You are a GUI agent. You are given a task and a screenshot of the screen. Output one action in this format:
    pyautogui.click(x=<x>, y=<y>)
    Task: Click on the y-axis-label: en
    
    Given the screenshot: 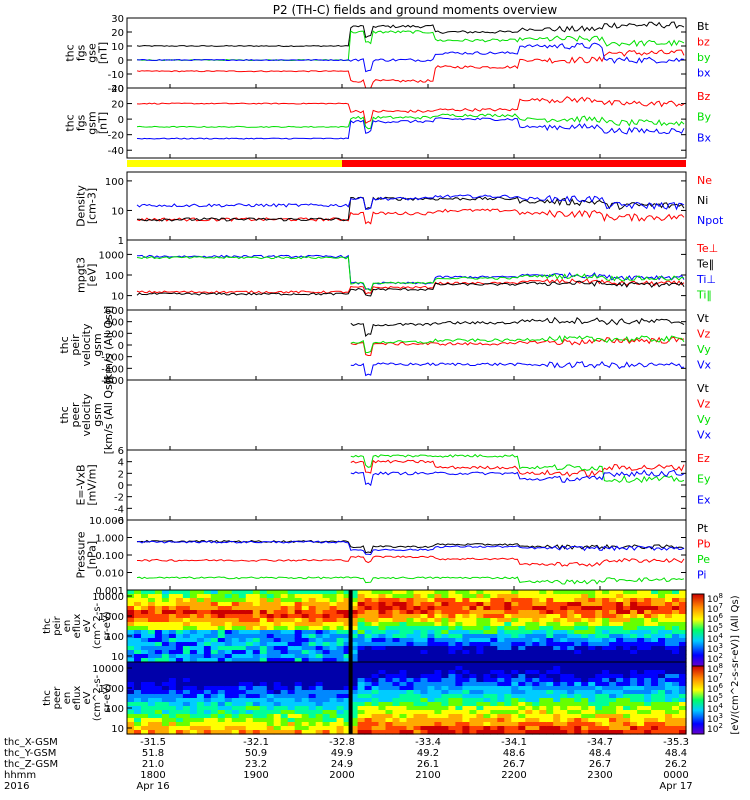 What is the action you would take?
    pyautogui.click(x=67, y=698)
    